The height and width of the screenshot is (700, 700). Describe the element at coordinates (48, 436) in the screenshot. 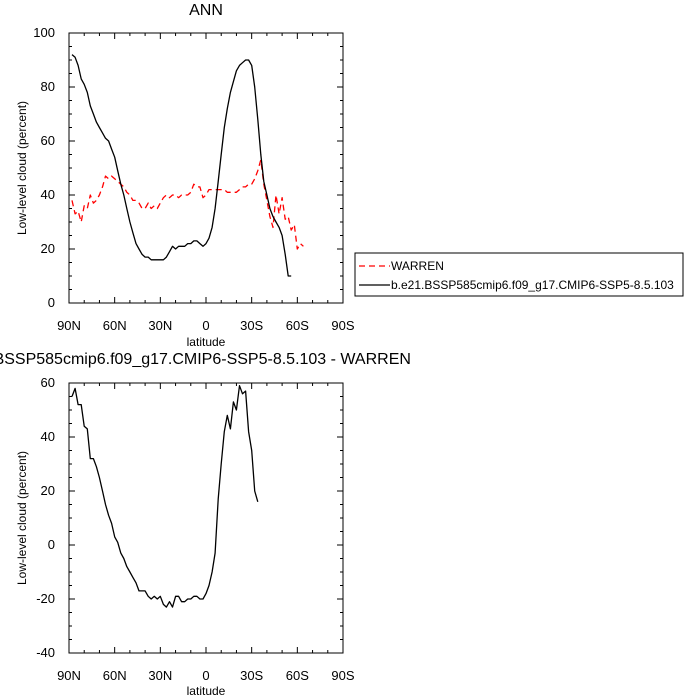

I see `chart-bottom-y-tick-label: 40` at that location.